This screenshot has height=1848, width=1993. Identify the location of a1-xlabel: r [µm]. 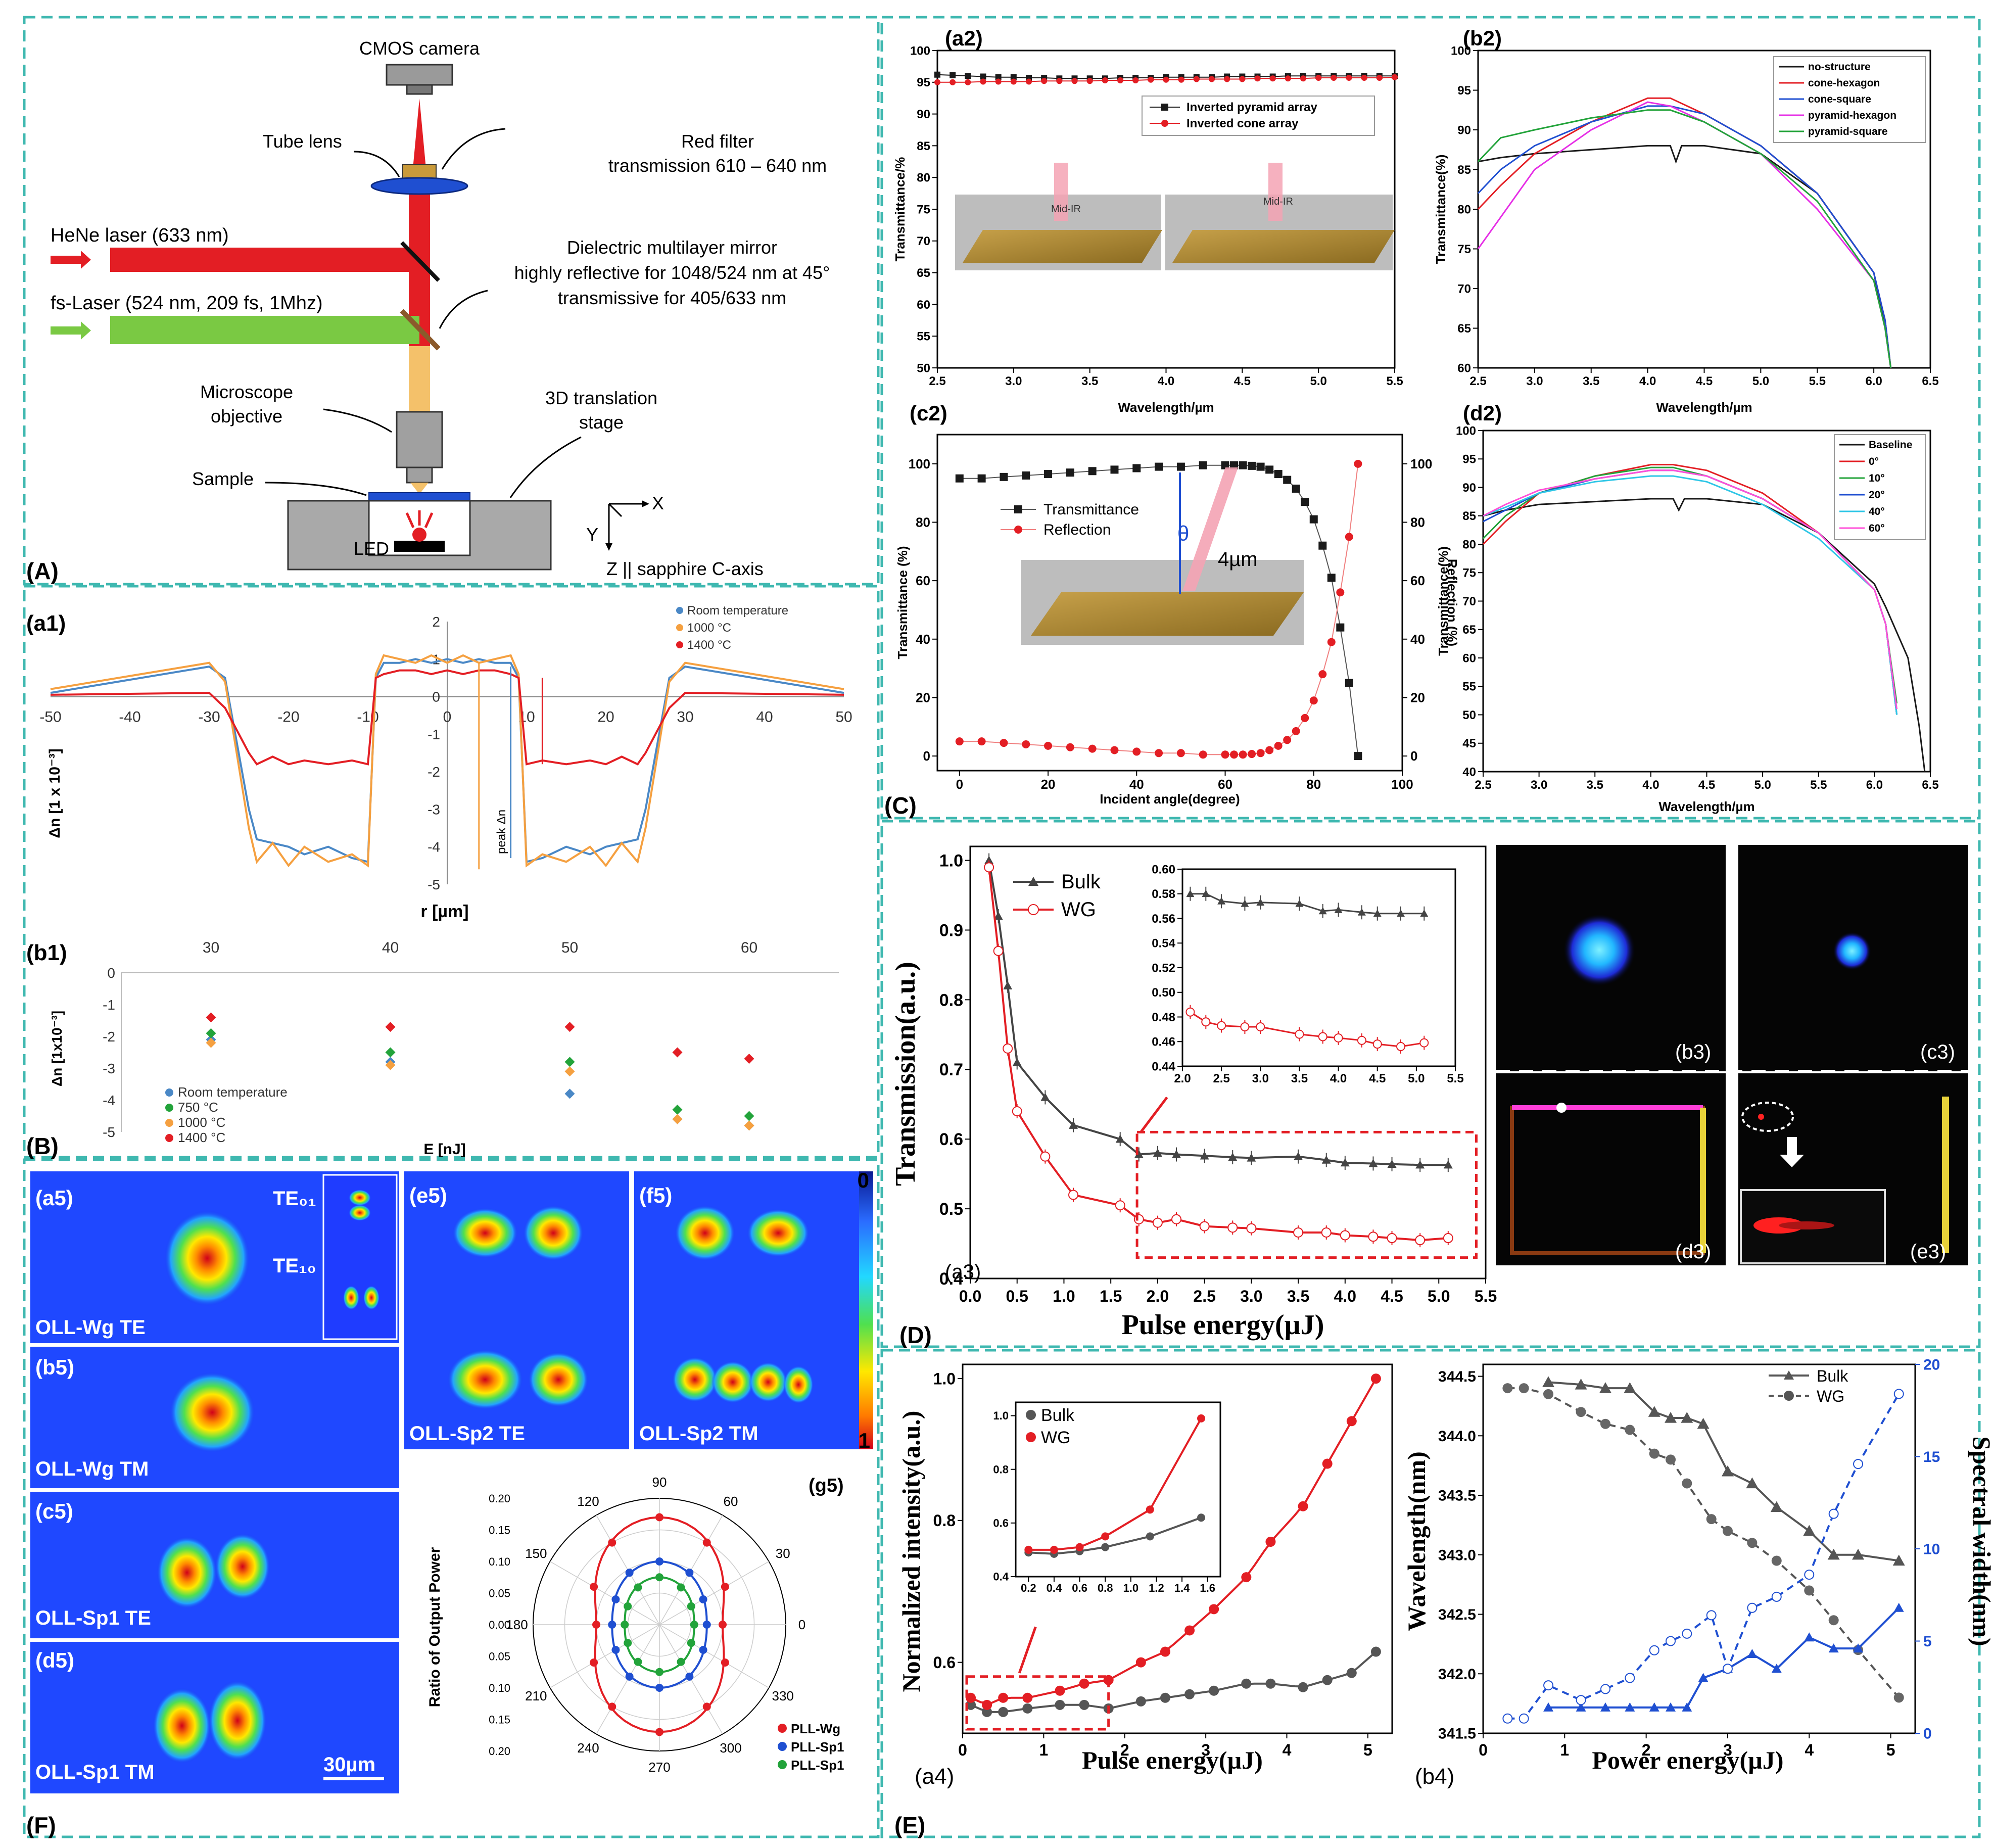
(444, 911).